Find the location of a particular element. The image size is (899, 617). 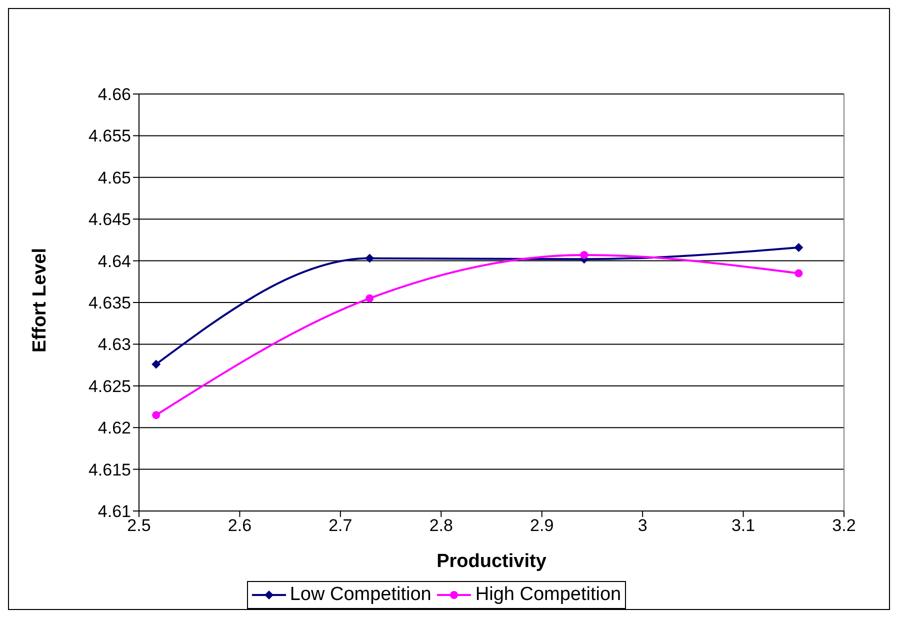

y-tick-label: 4.63 is located at coordinates (114, 344).